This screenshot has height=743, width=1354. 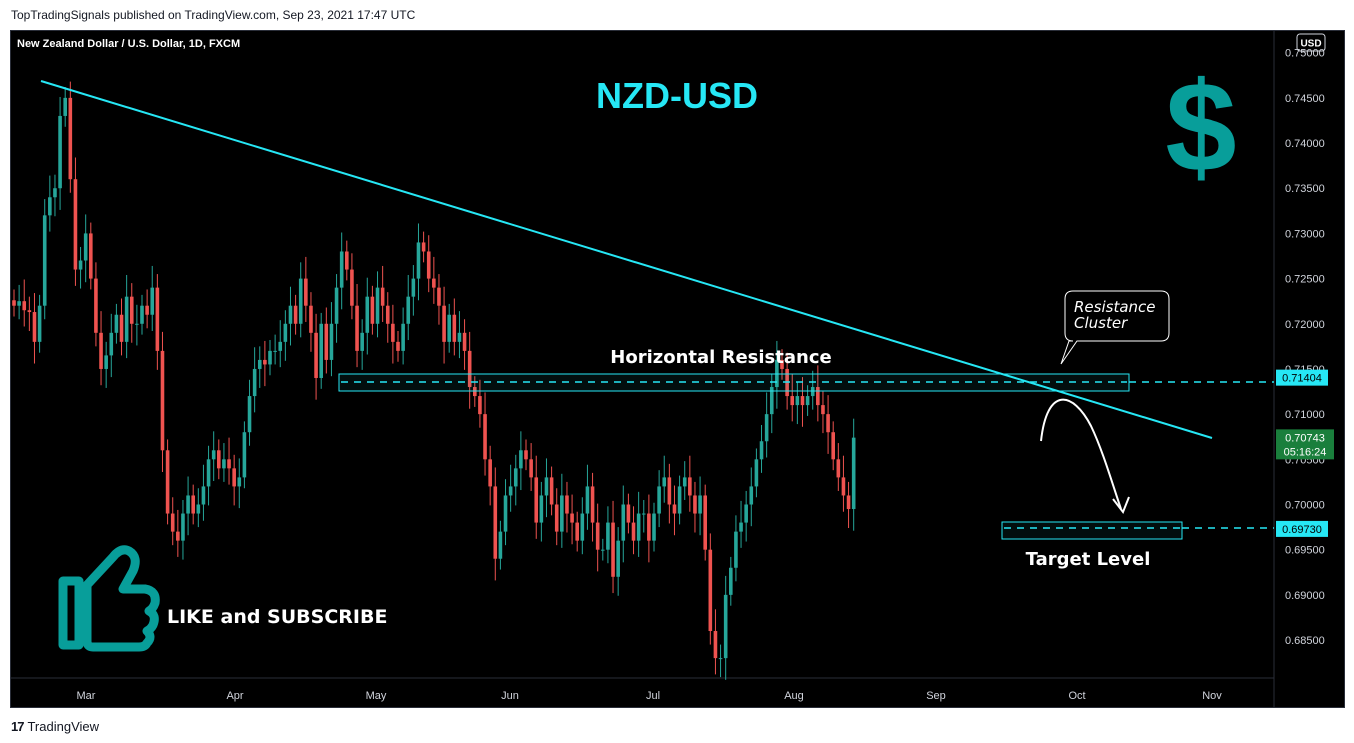 What do you see at coordinates (677, 95) in the screenshot?
I see `chart-title: NZD-USD` at bounding box center [677, 95].